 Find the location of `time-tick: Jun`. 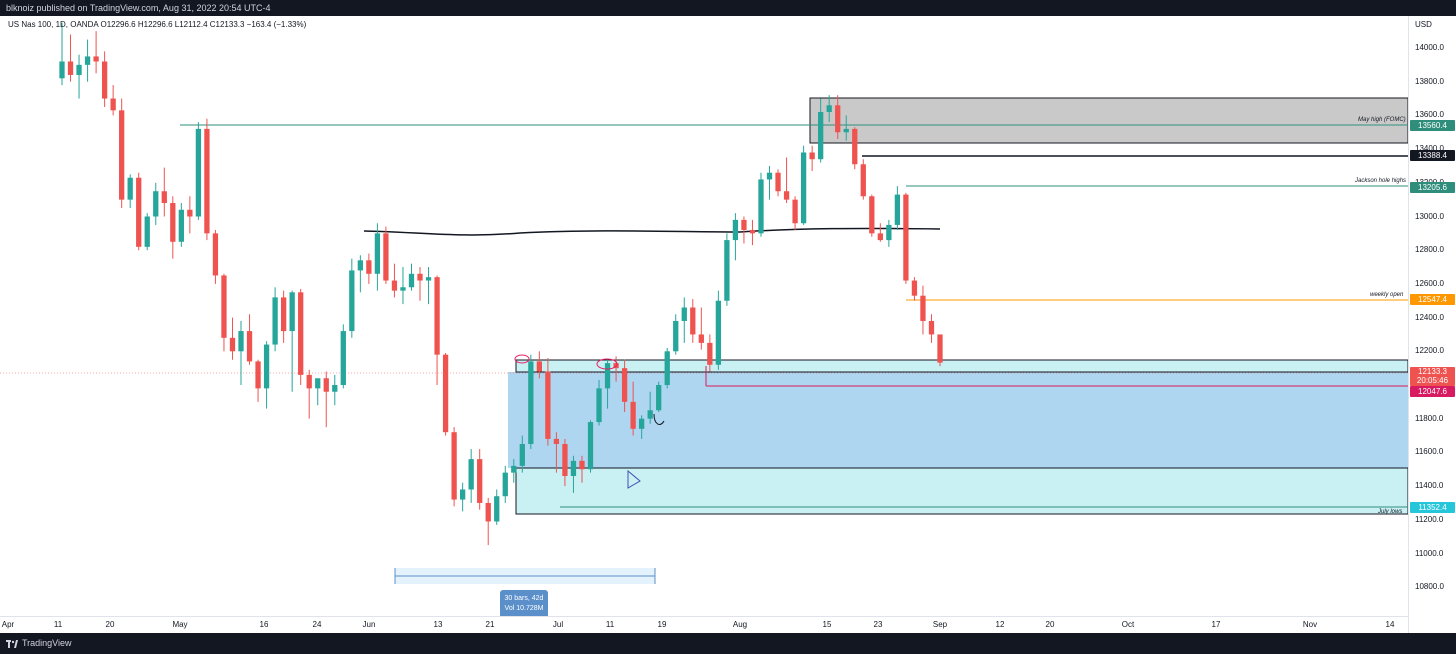

time-tick: Jun is located at coordinates (369, 624).